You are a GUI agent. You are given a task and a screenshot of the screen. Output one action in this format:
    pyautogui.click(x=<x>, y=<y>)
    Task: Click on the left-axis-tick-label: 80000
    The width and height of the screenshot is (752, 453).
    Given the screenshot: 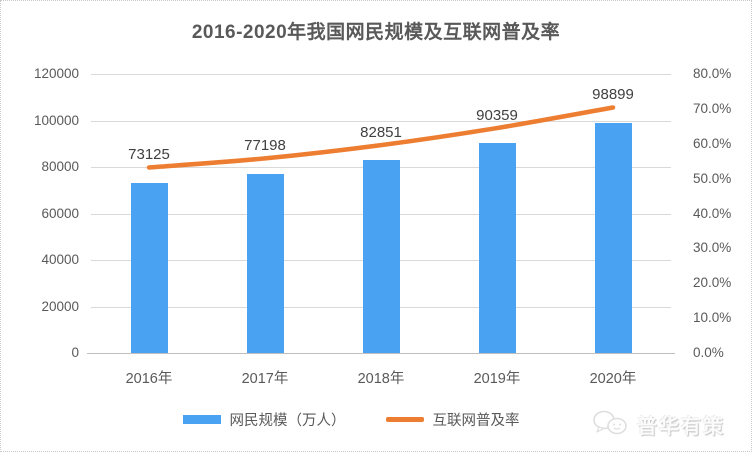 What is the action you would take?
    pyautogui.click(x=60, y=166)
    